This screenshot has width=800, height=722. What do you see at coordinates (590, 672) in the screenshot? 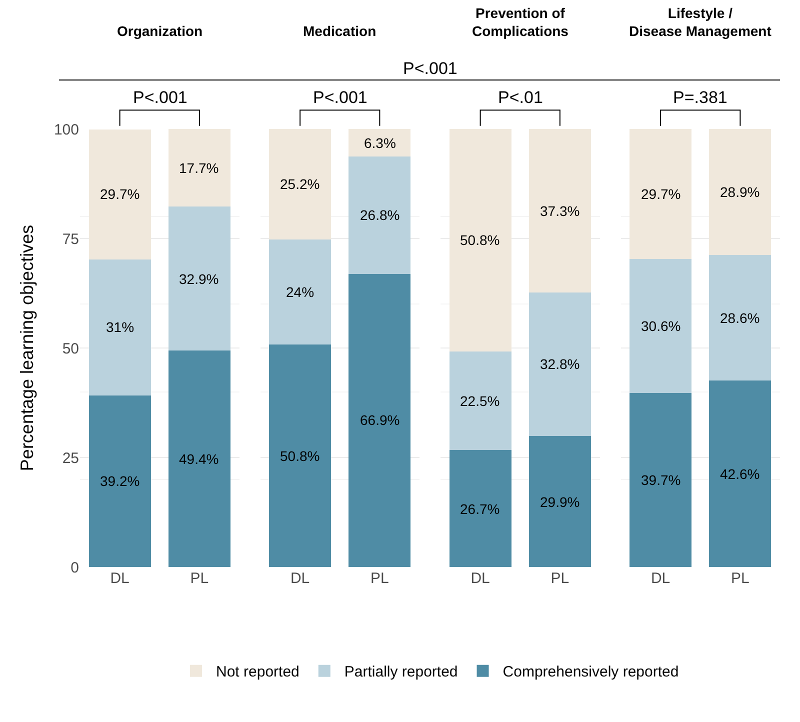
I see `legend-label: Comprehensively reported` at bounding box center [590, 672].